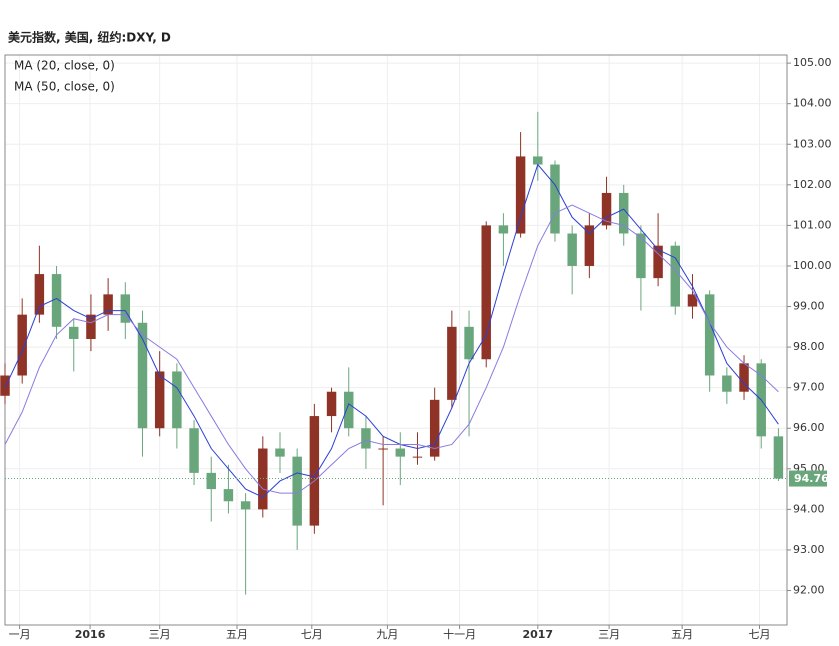 This screenshot has height=646, width=839. Describe the element at coordinates (812, 62) in the screenshot. I see `y-tick-label: 105.00` at that location.